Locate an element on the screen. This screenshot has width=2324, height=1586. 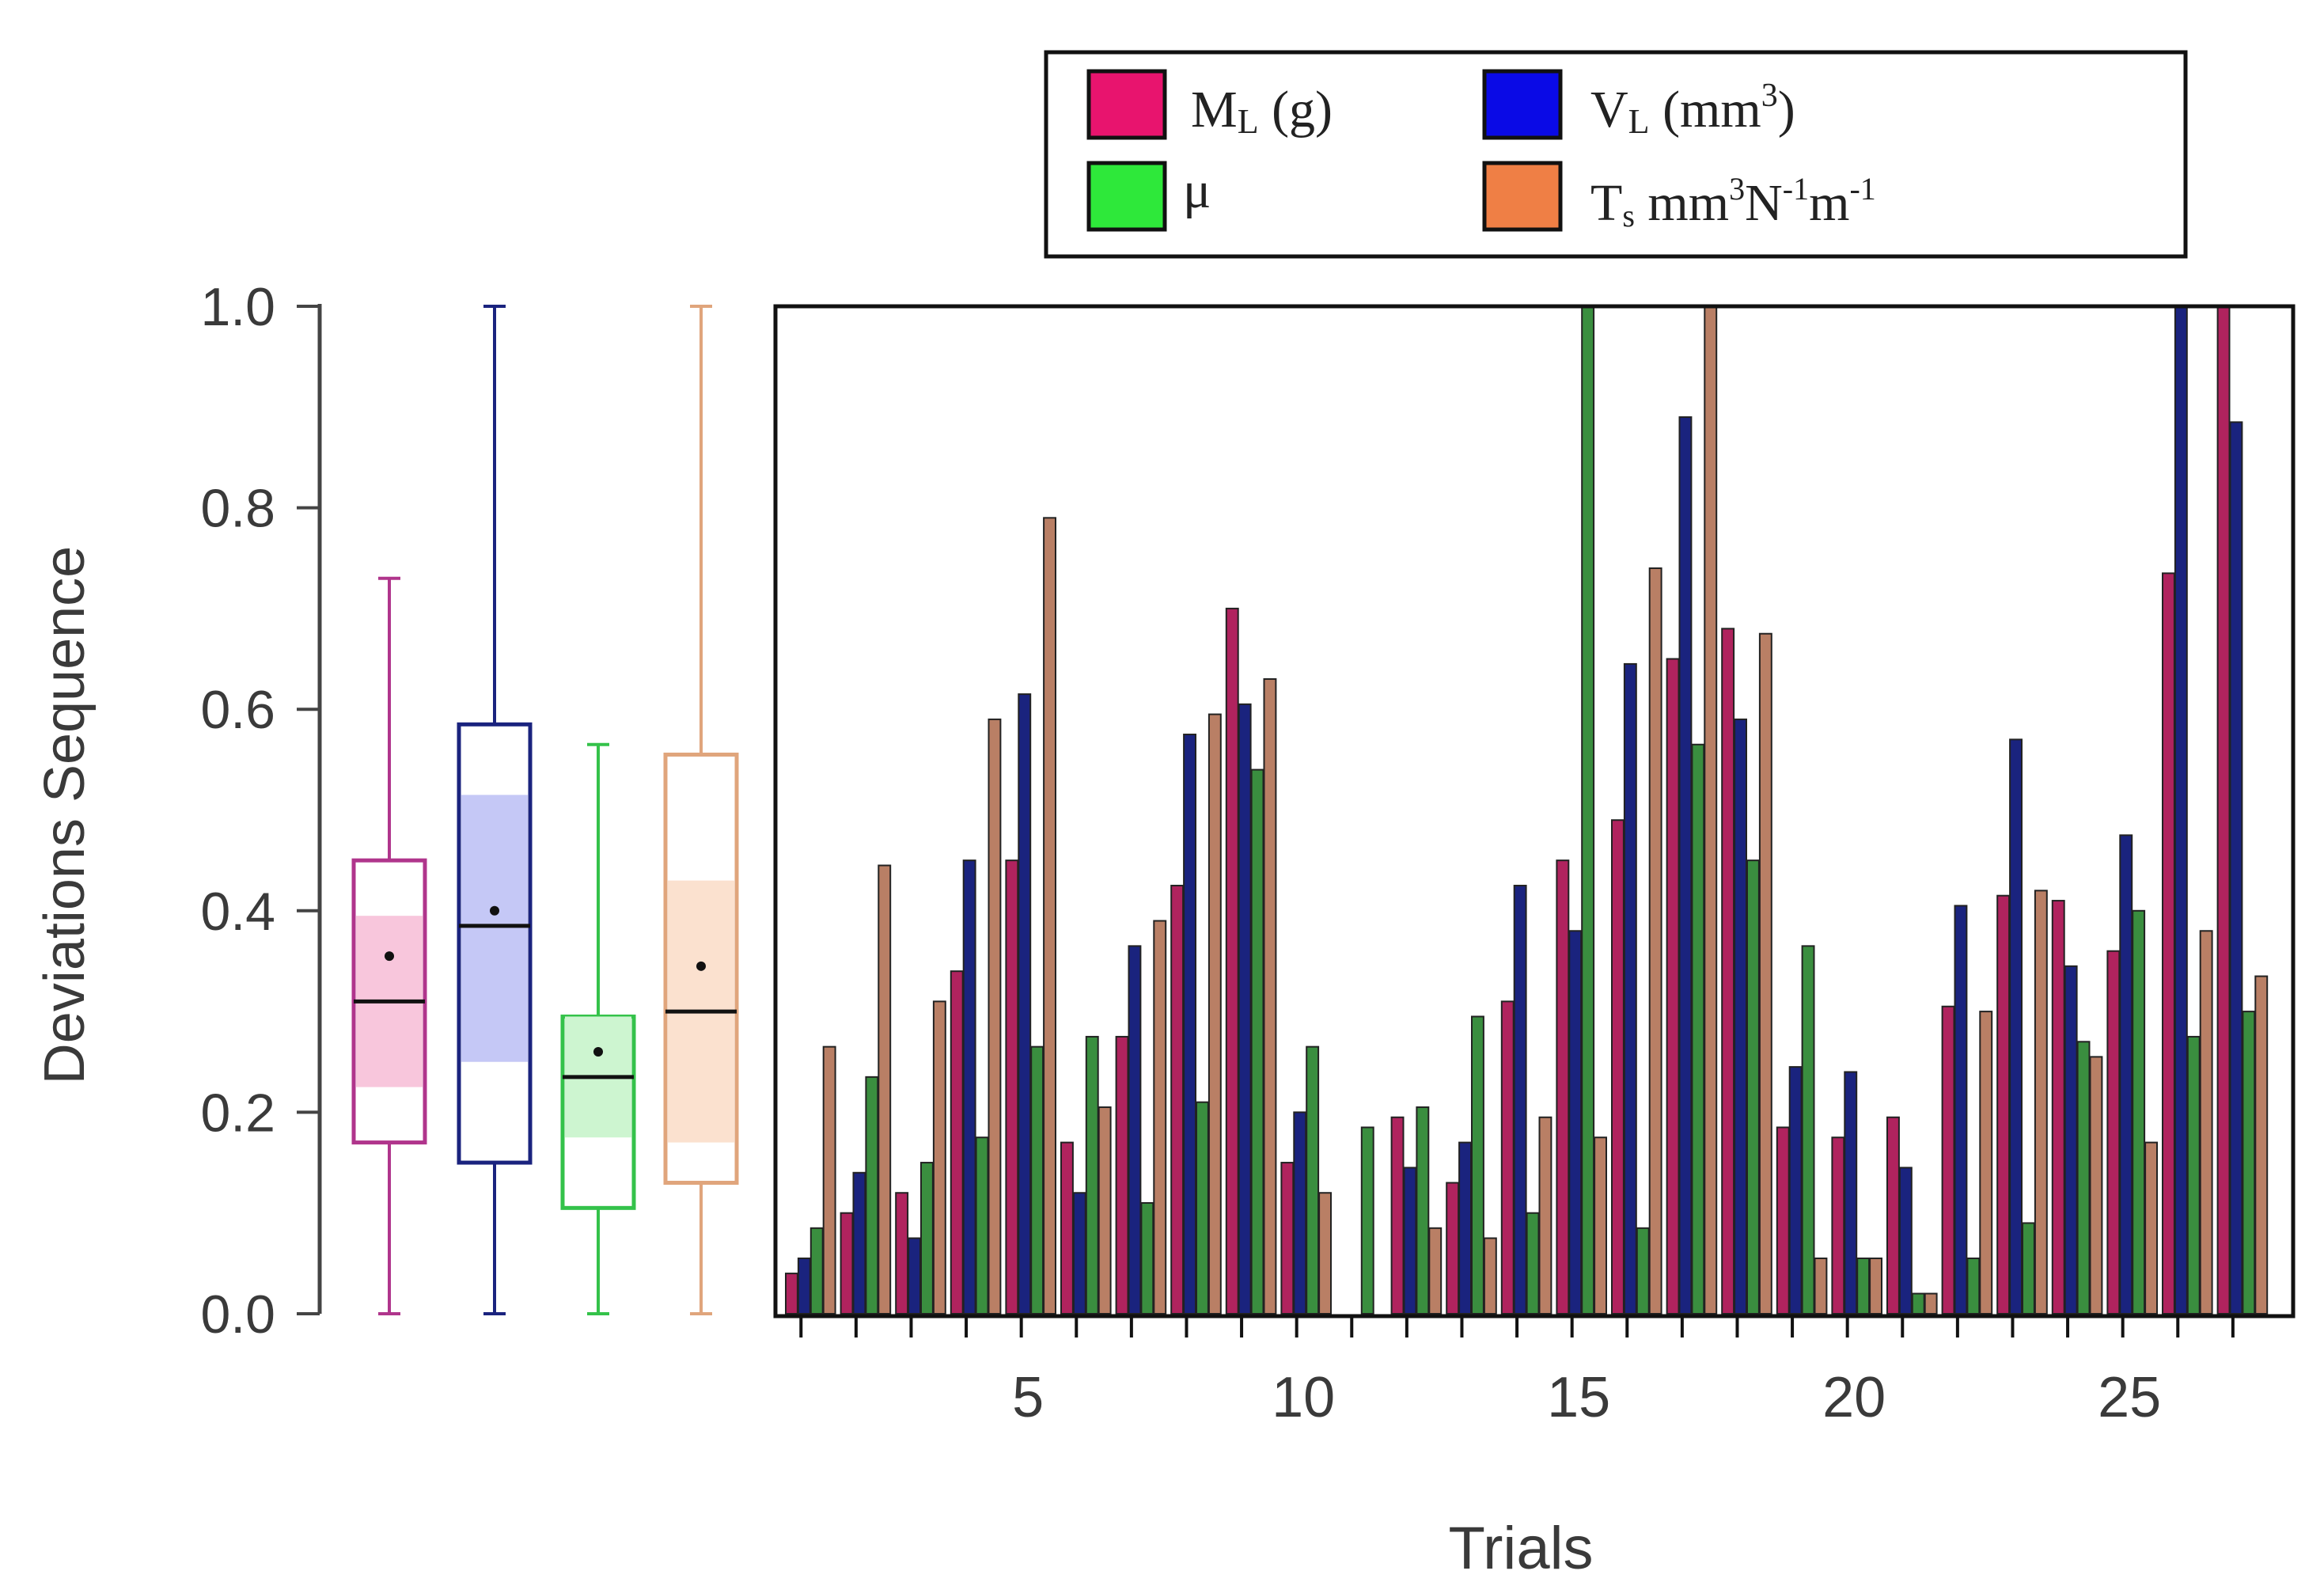
y-axis-ticks: 0.0 0.2 0.4 0.6 0.8 1.0 is located at coordinates (260, 811).